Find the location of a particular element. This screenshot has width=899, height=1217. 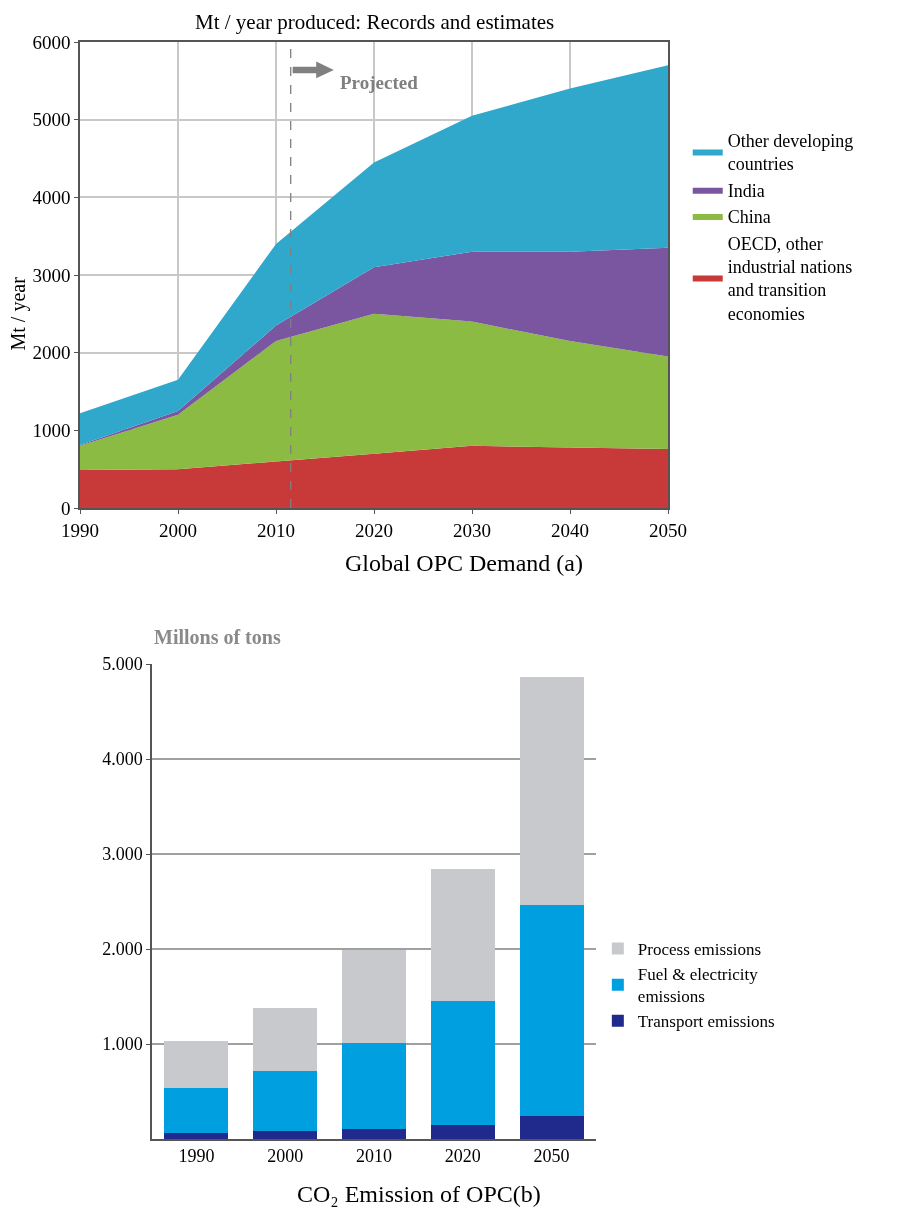

legend-label: Transport emissions is located at coordinates (706, 1022).